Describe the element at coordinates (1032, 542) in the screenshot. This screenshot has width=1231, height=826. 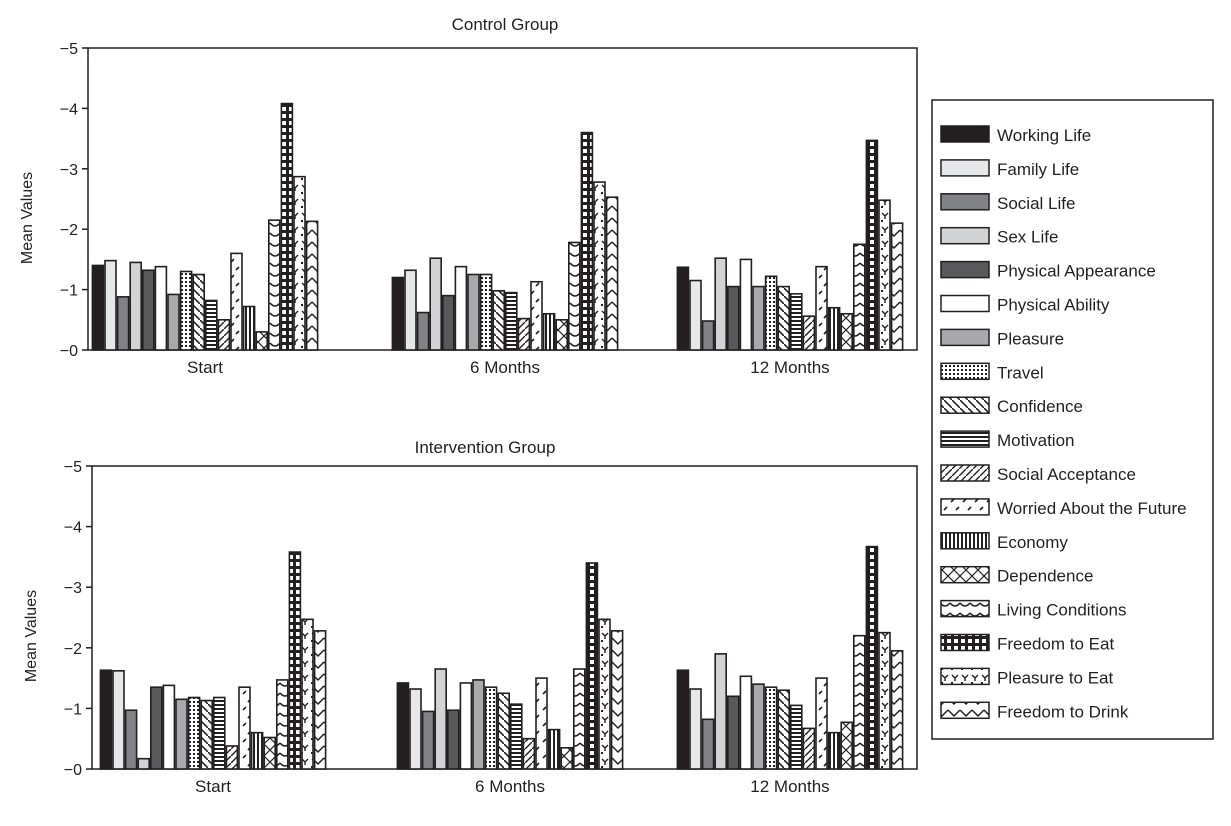
I see `legend-label: Economy` at that location.